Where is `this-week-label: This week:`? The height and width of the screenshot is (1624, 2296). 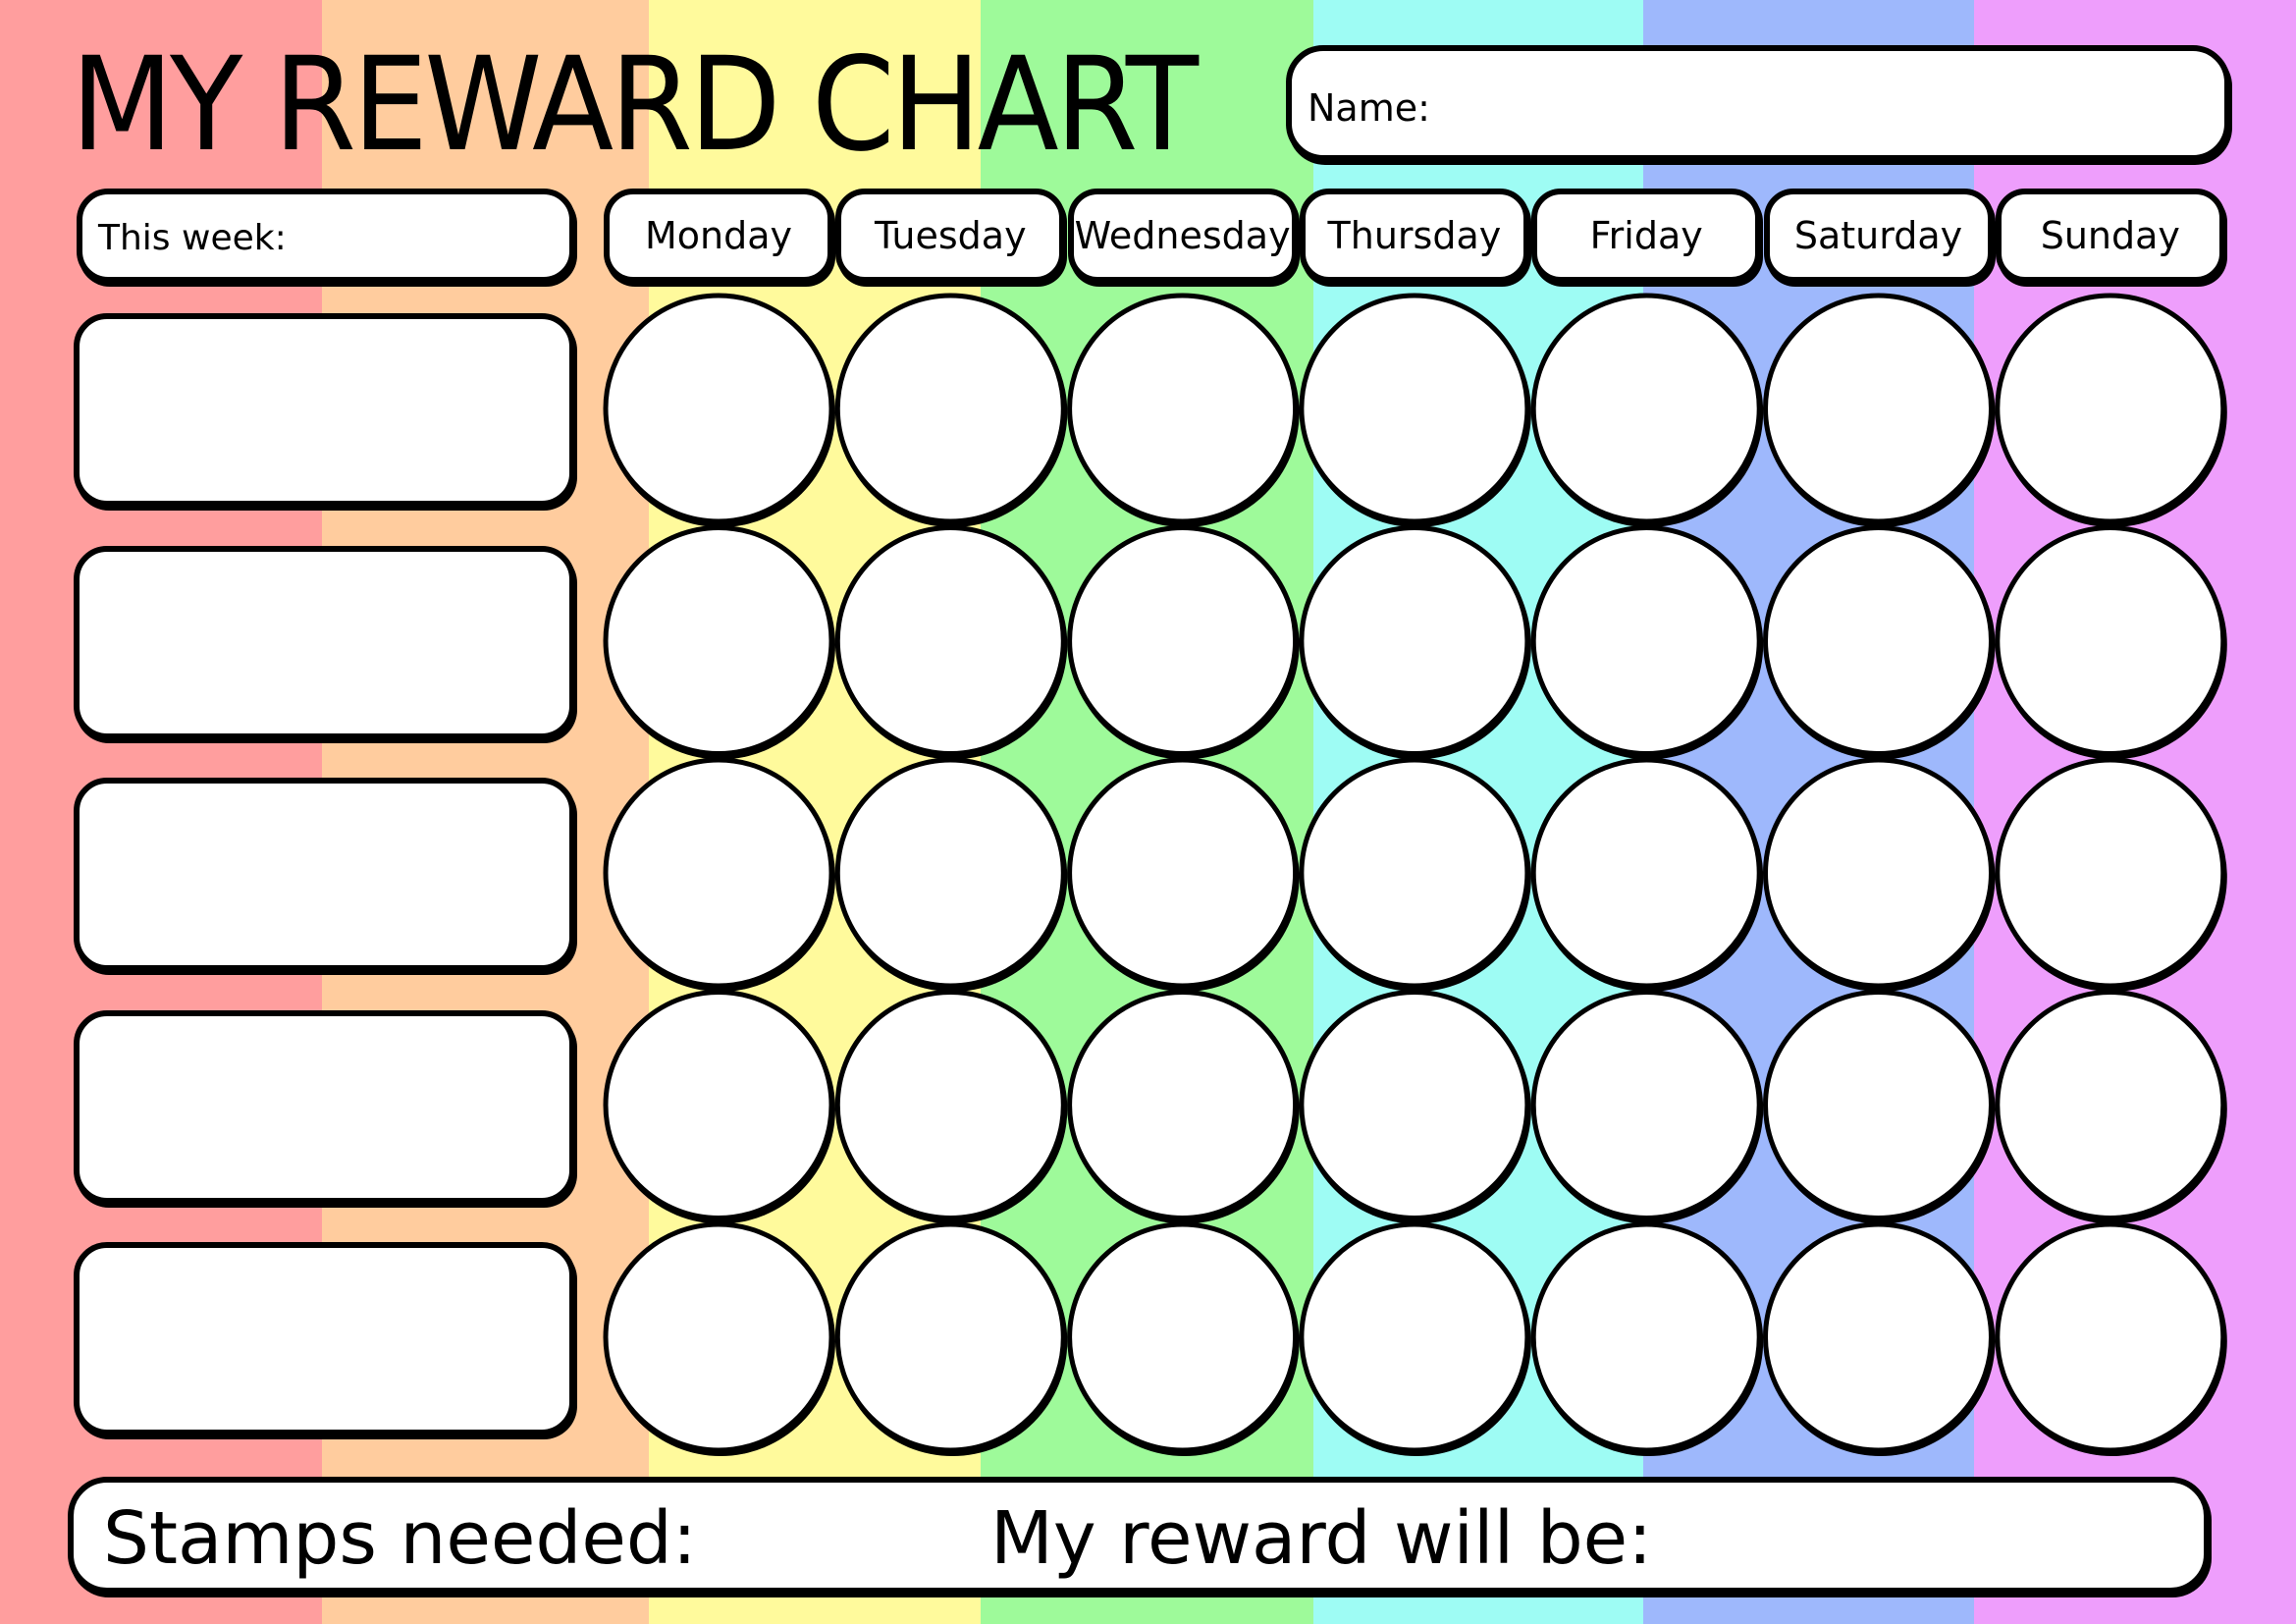 this-week-label: This week: is located at coordinates (192, 238).